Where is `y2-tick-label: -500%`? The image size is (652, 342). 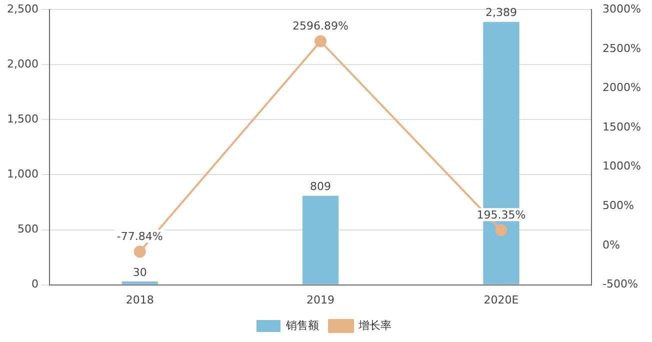
y2-tick-label: -500% is located at coordinates (620, 284).